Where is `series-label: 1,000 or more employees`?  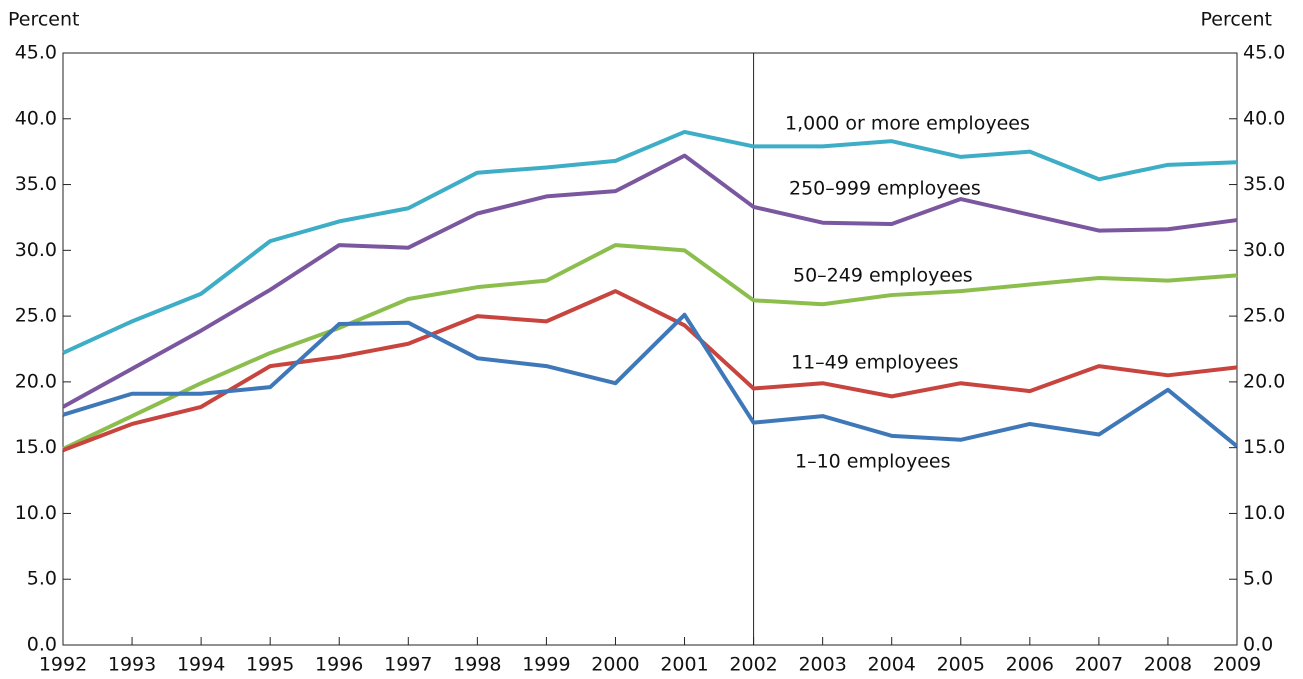
series-label: 1,000 or more employees is located at coordinates (907, 124).